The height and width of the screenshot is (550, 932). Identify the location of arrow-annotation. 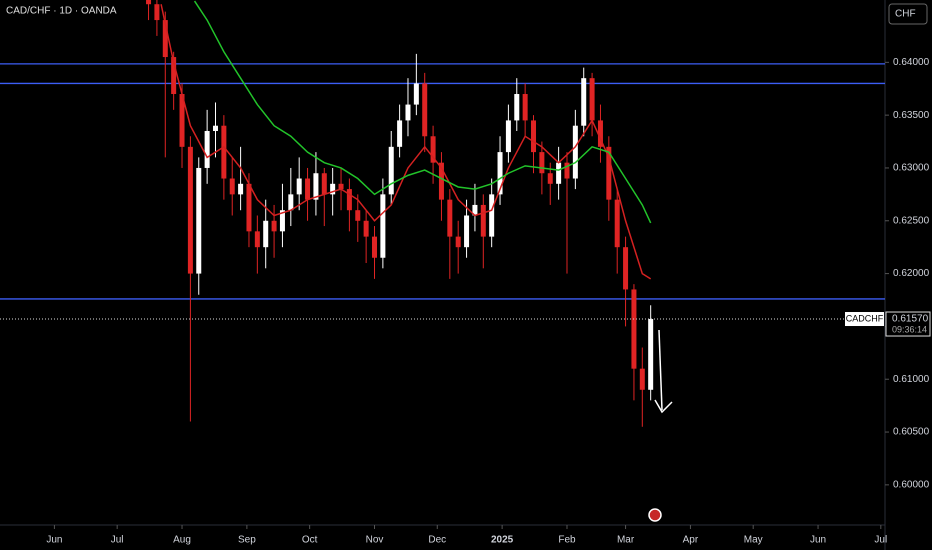
(663, 371).